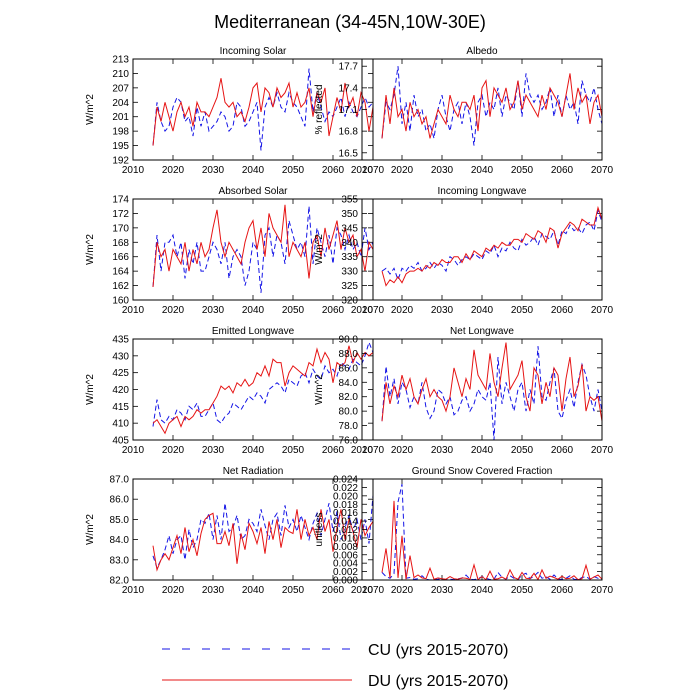 This screenshot has height=700, width=700. I want to click on y-tick-label: 76.0, so click(349, 441).